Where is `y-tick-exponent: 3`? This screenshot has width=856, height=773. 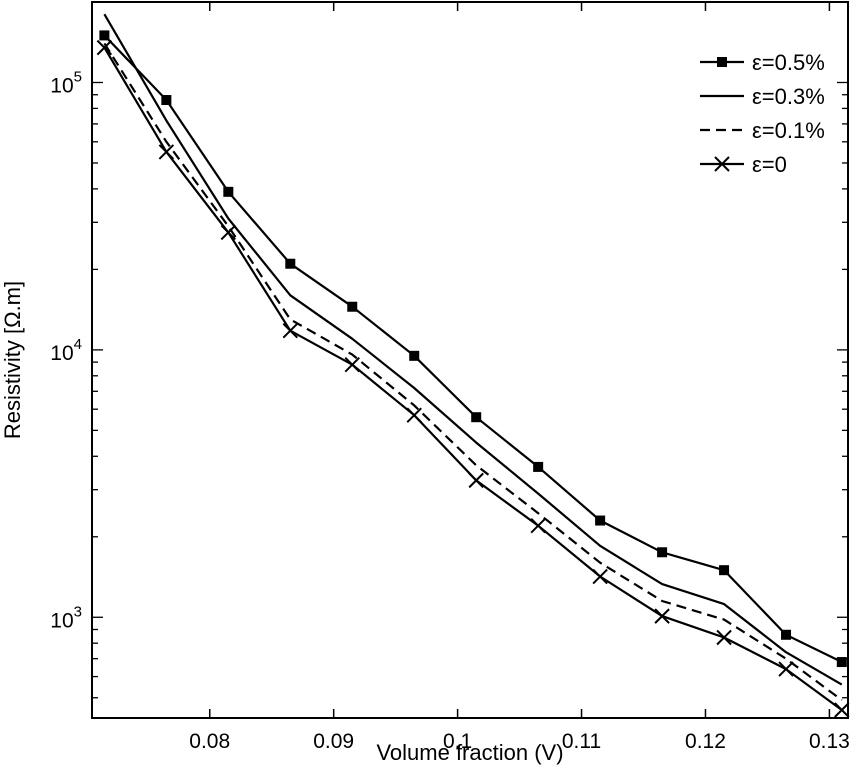 y-tick-exponent: 3 is located at coordinates (78, 611).